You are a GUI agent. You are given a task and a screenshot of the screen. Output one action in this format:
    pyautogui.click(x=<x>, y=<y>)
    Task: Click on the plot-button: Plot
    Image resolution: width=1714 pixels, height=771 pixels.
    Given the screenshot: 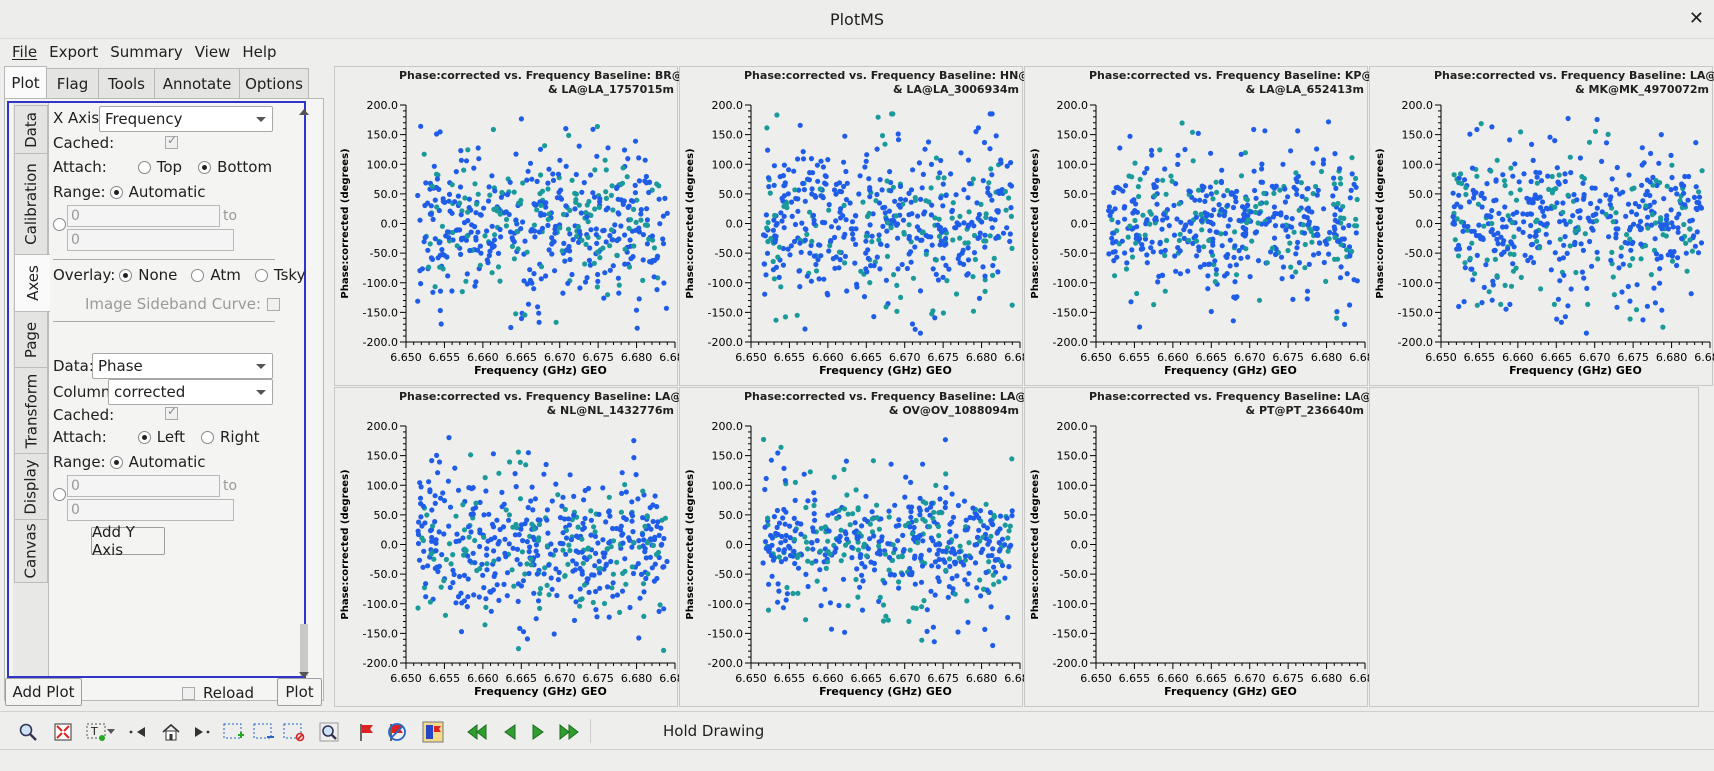 What is the action you would take?
    pyautogui.click(x=299, y=692)
    